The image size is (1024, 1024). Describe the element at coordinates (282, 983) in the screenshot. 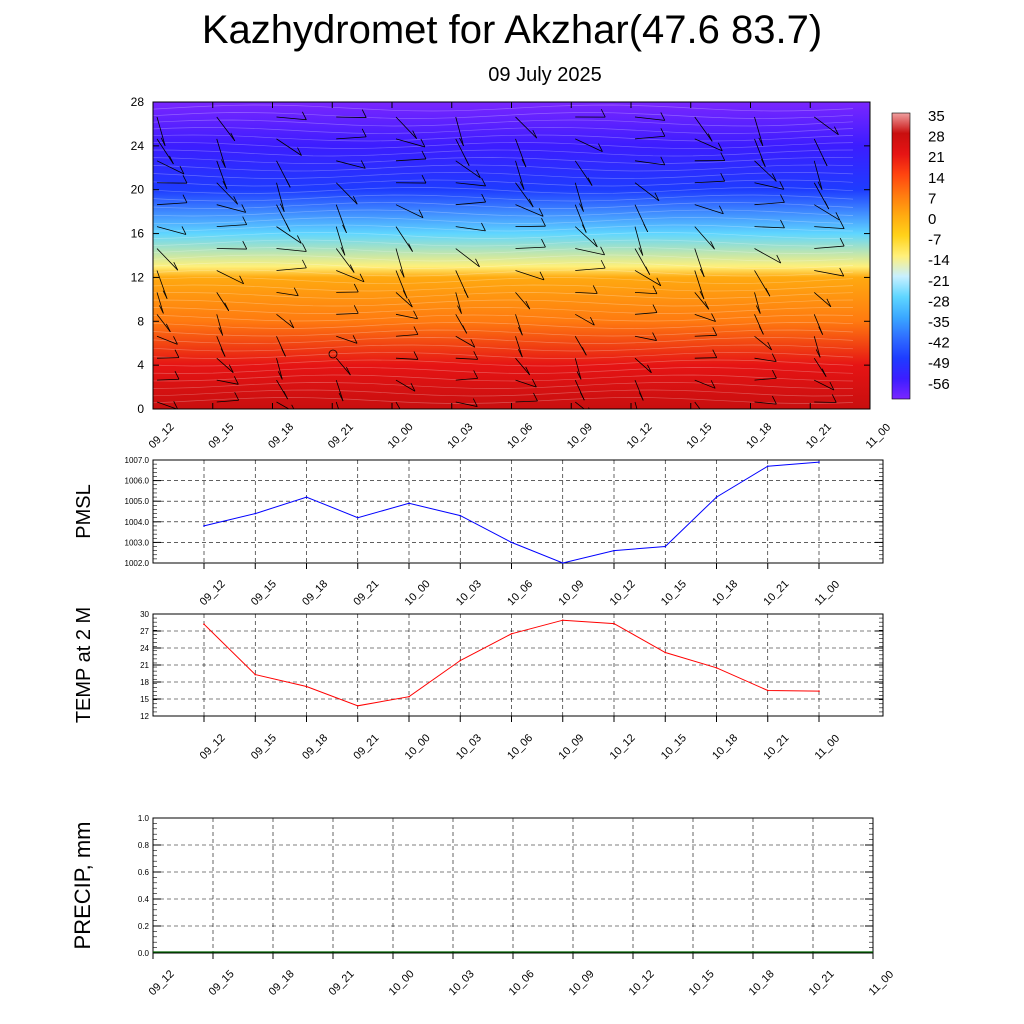

I see `x-tick-label: 09_18` at that location.